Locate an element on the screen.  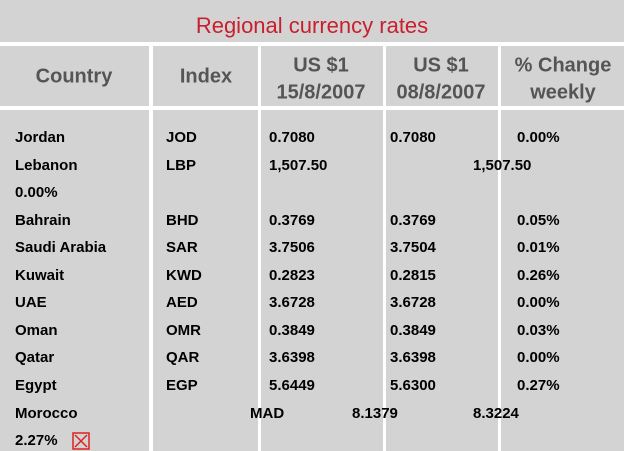
table-cell: 8.1379 is located at coordinates (375, 413).